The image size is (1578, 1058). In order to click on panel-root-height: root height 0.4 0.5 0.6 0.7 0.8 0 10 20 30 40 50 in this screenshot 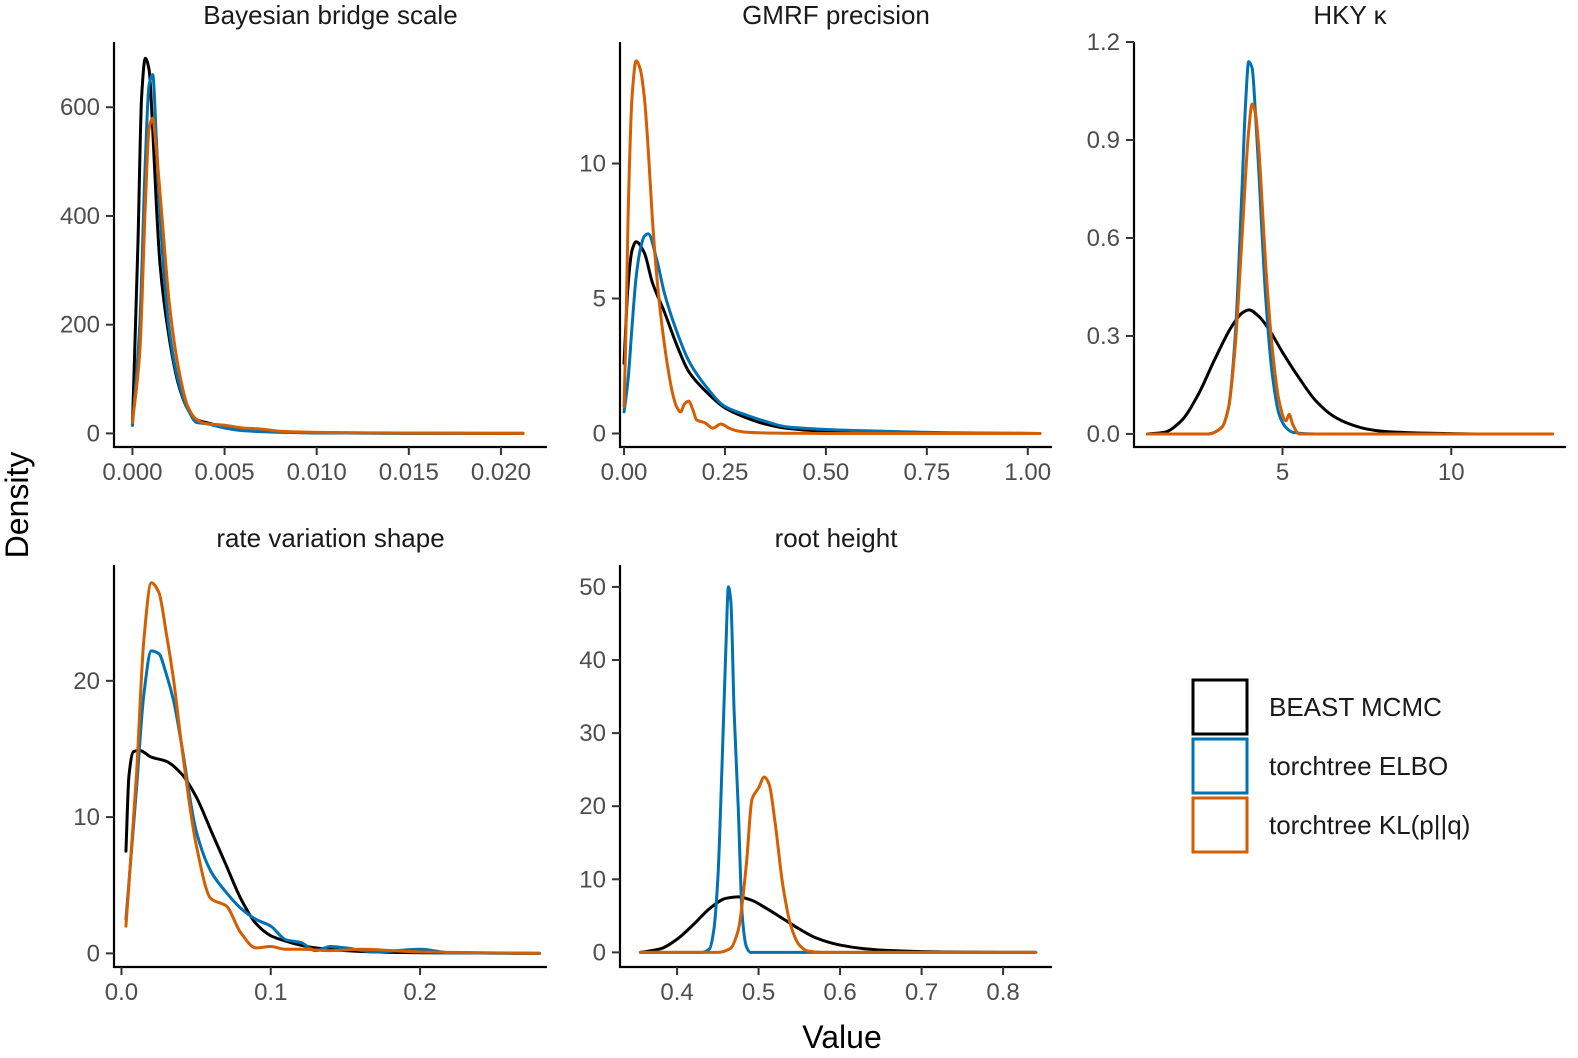, I will do `click(815, 764)`.